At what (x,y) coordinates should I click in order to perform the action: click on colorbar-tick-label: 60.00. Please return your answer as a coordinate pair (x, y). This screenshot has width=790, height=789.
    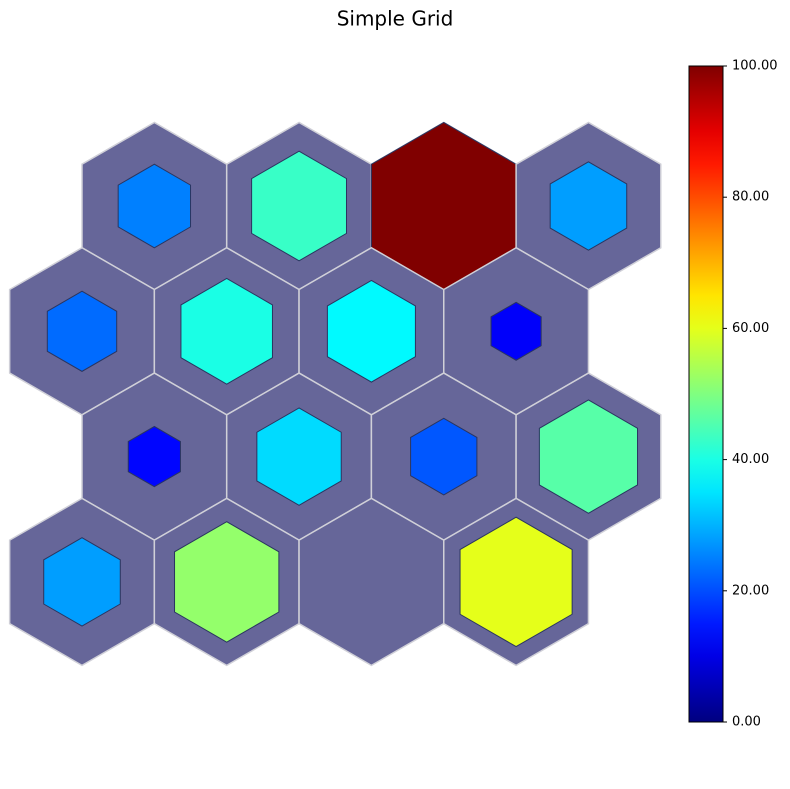
    Looking at the image, I should click on (750, 328).